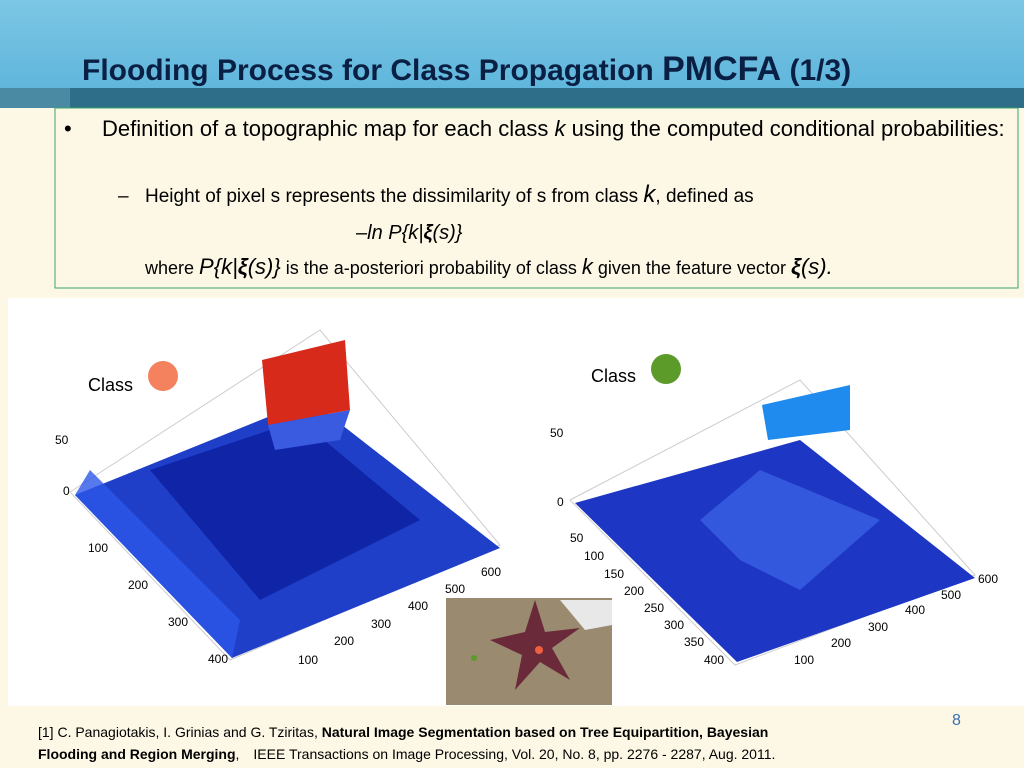  Describe the element at coordinates (956, 720) in the screenshot. I see `page-number: 8` at that location.